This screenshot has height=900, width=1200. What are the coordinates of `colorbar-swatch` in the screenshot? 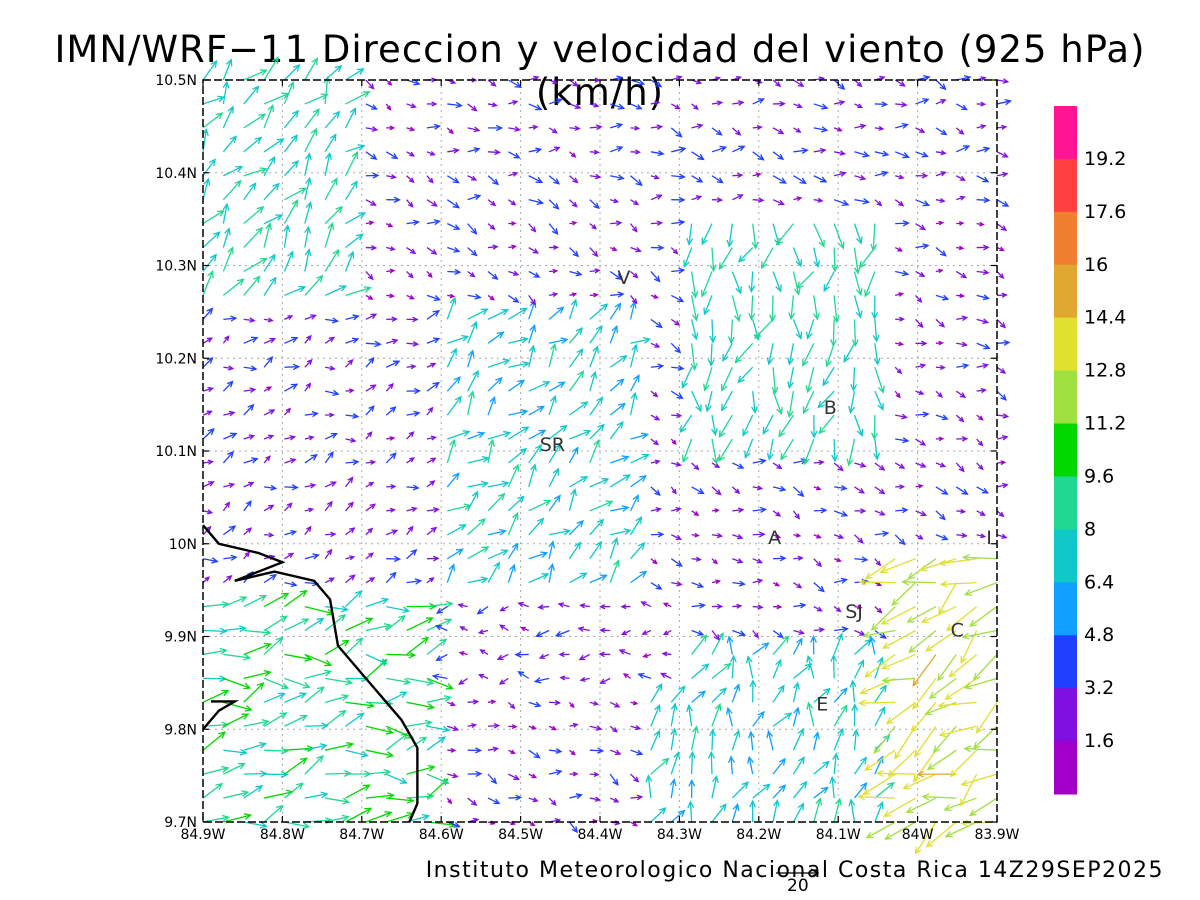 It's located at (1065, 609).